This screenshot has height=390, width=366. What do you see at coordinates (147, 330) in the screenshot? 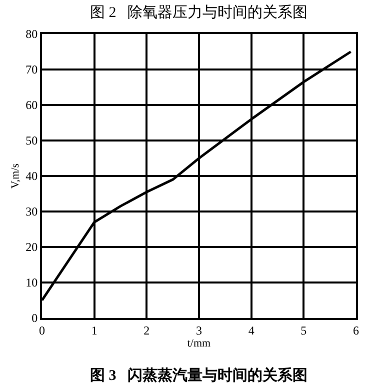
I see `x-tick-label: 2` at bounding box center [147, 330].